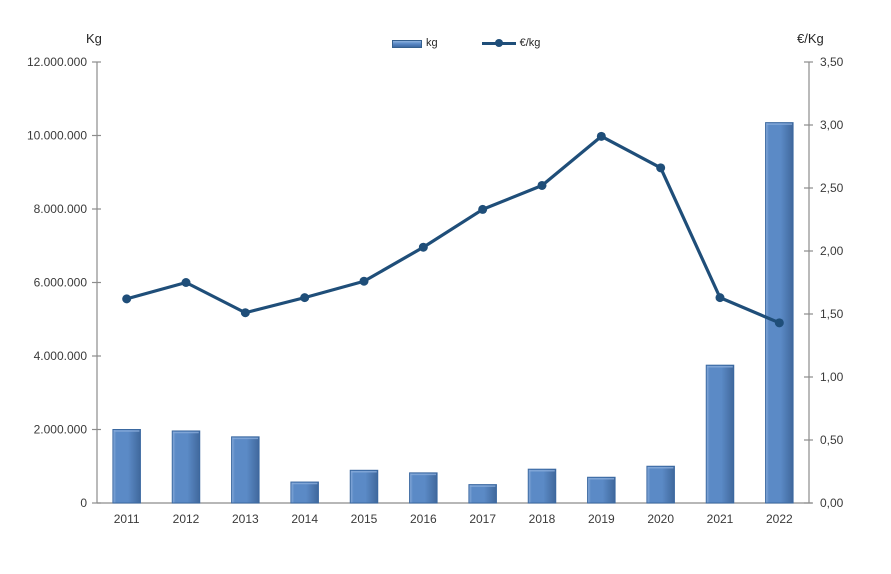 The width and height of the screenshot is (891, 574). Describe the element at coordinates (127, 299) in the screenshot. I see `data-point-2011` at that location.